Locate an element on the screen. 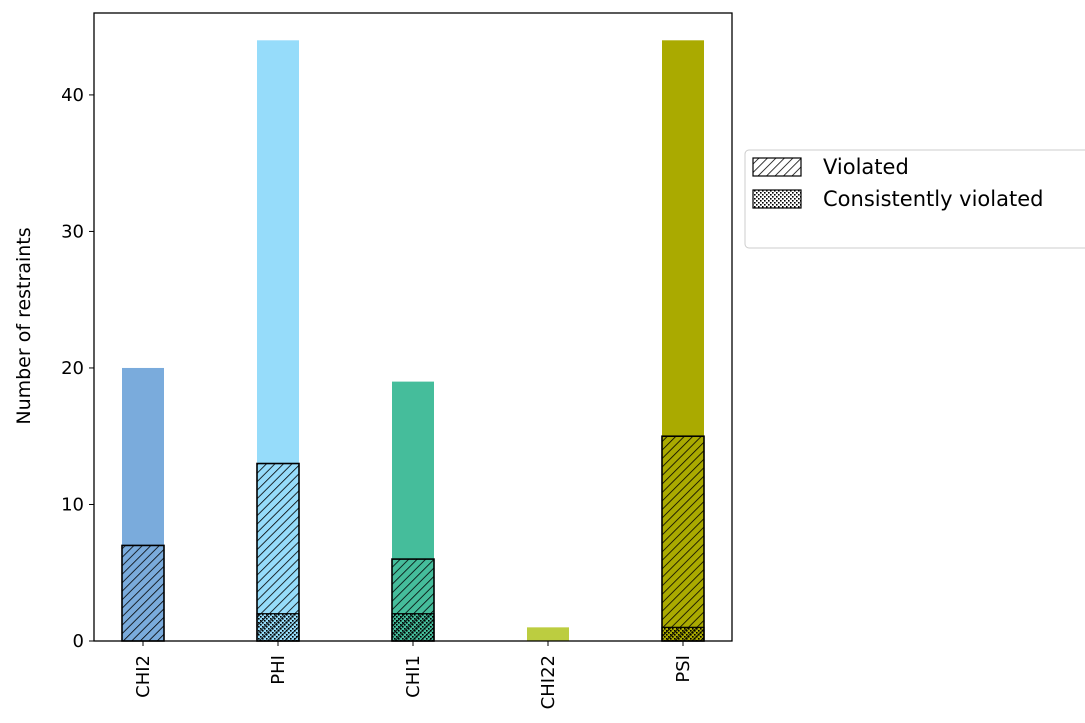 This screenshot has width=1085, height=723. bar-violated-chi2 is located at coordinates (143, 593).